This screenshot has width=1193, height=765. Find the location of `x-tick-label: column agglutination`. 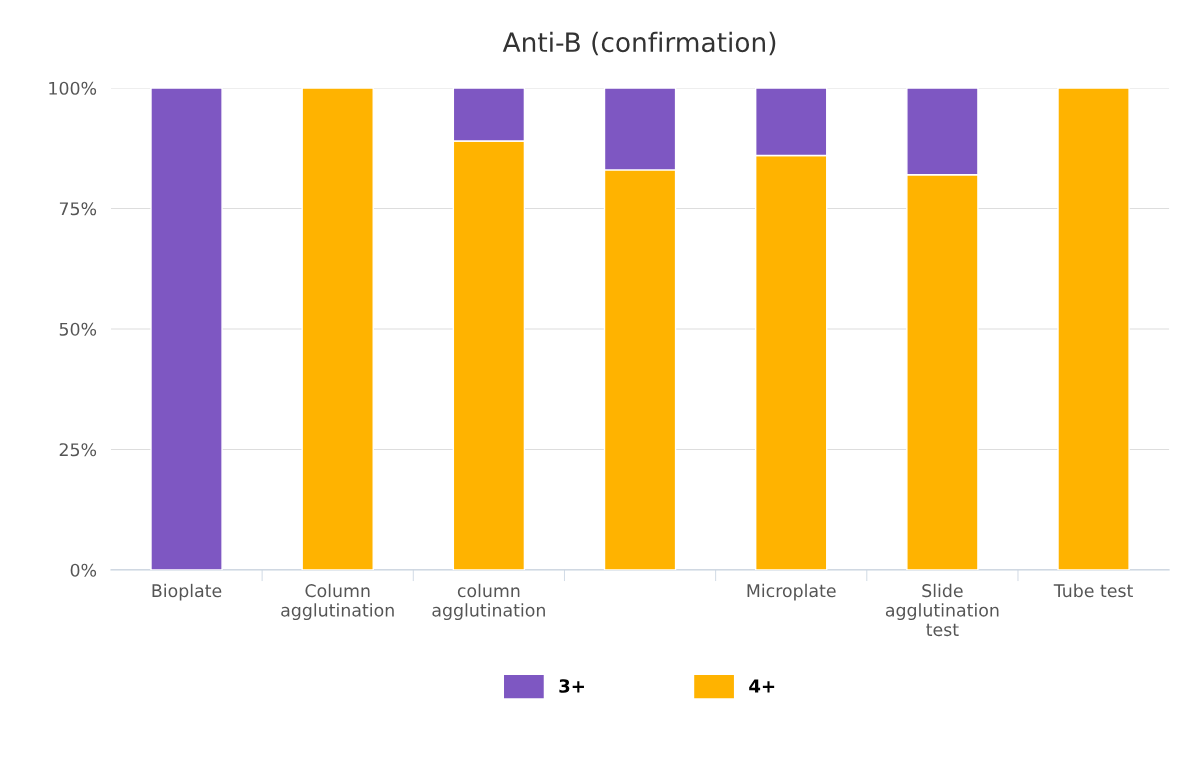

x-tick-label: column agglutination is located at coordinates (488, 602).